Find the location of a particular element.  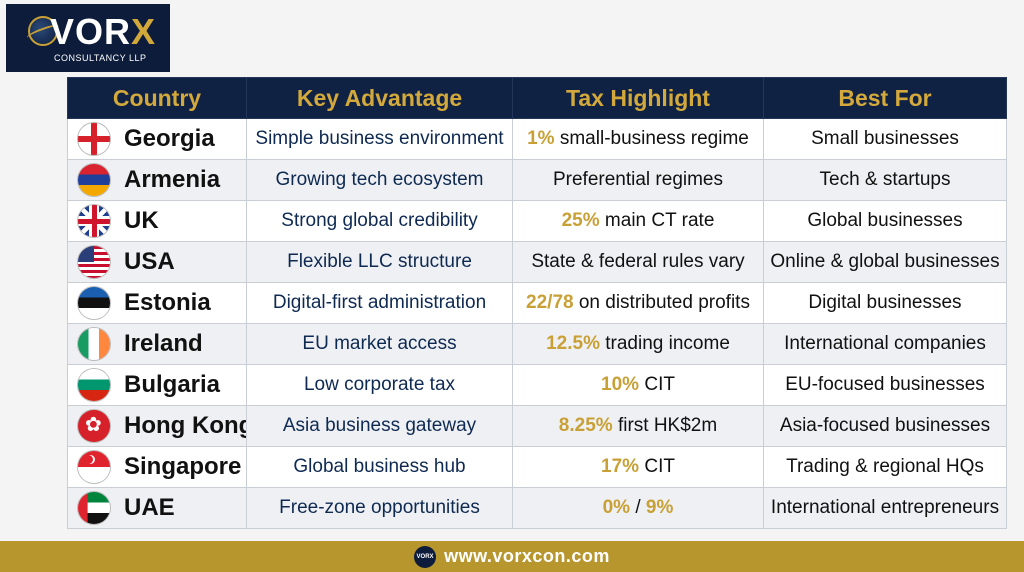

tax-highlight-value: 0% is located at coordinates (616, 507).